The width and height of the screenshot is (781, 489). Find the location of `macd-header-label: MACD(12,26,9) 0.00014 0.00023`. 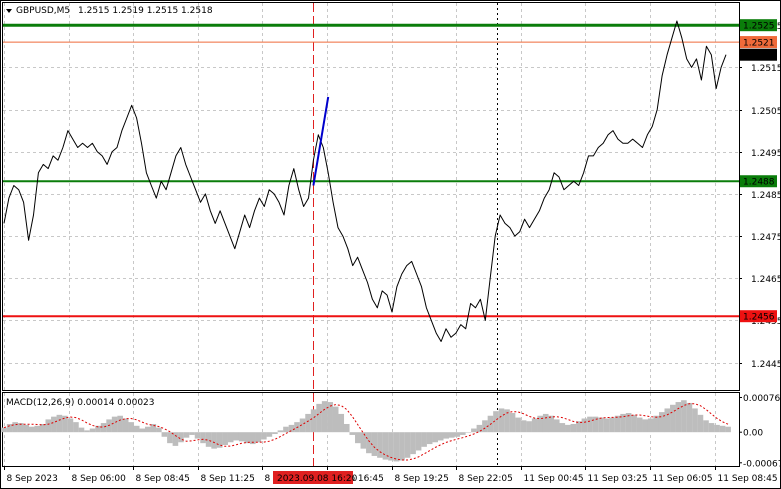

macd-header-label: MACD(12,26,9) 0.00014 0.00023 is located at coordinates (80, 403).